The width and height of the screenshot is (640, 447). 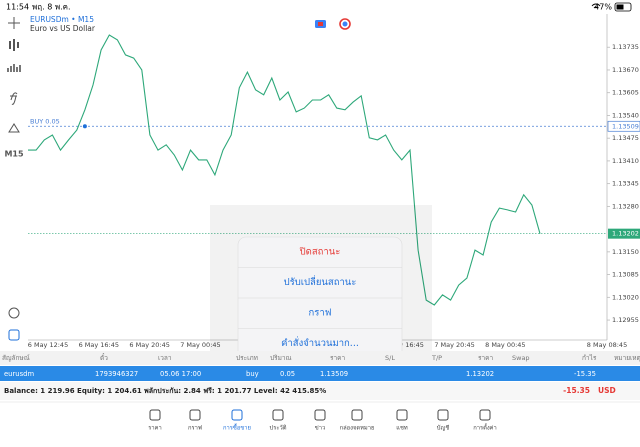 I want to click on y-tick-label: 1.13410, so click(x=625, y=161).